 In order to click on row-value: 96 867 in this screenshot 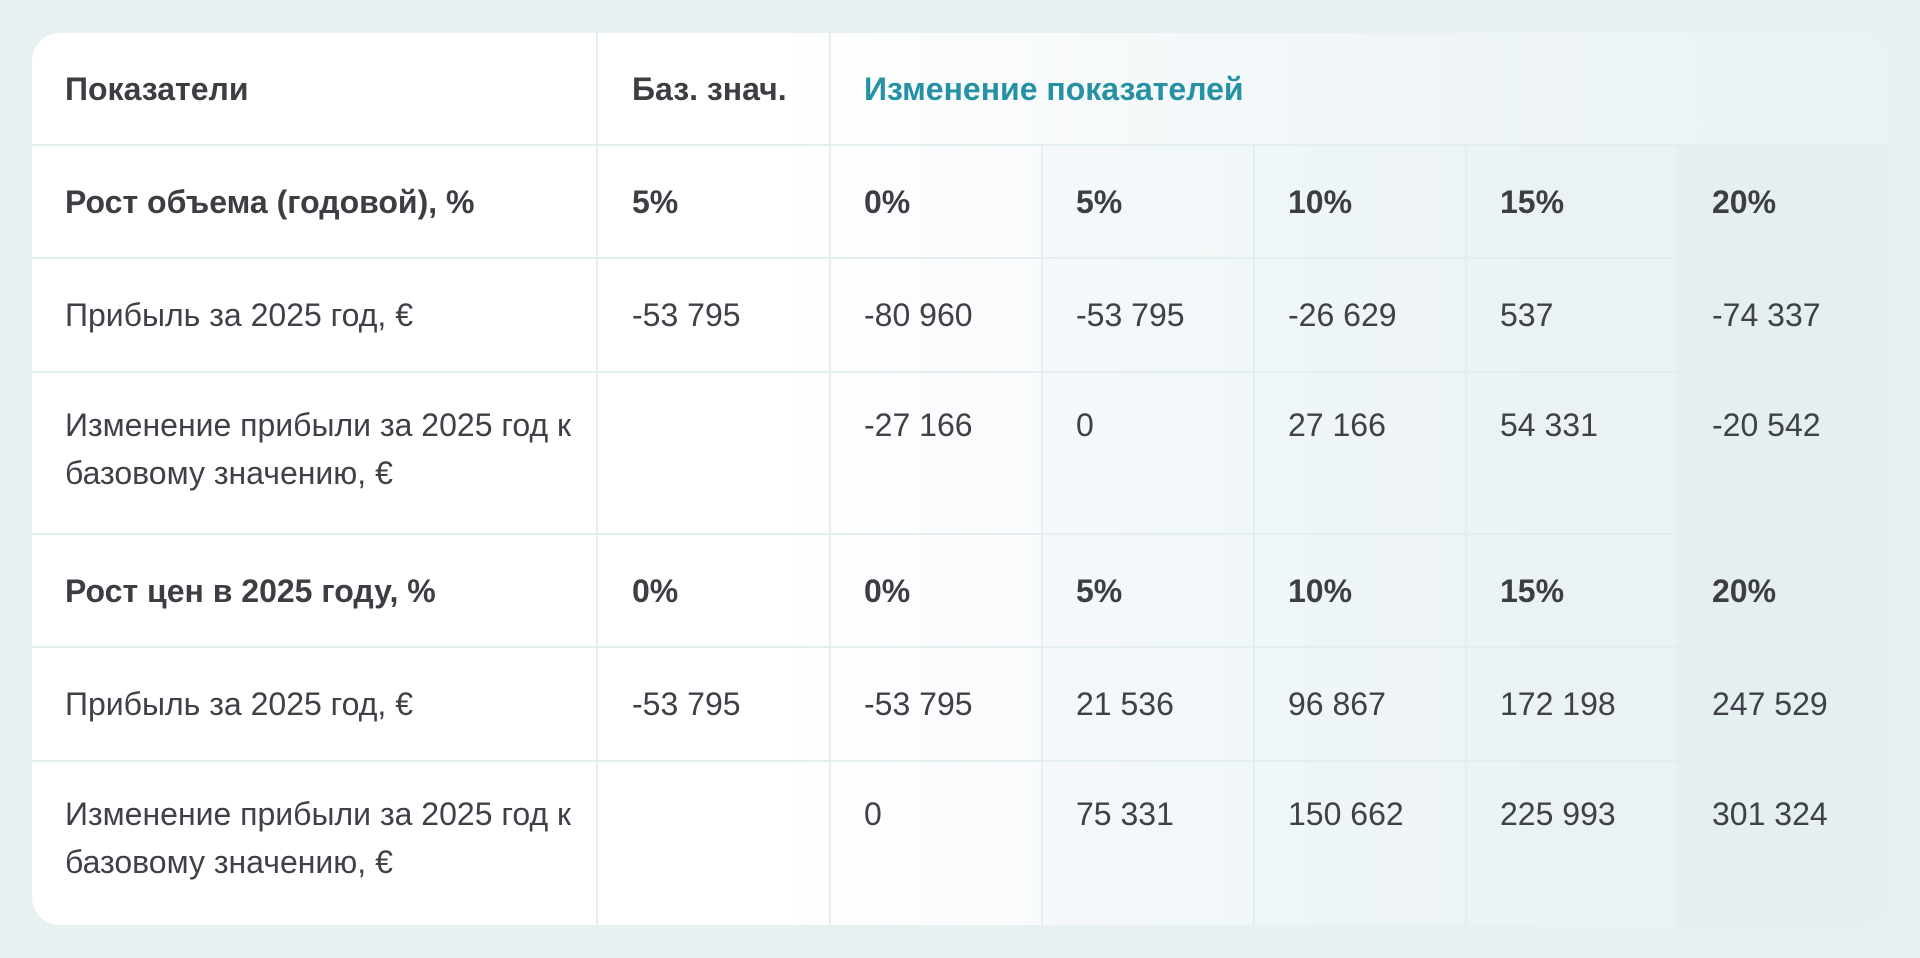, I will do `click(1361, 705)`.